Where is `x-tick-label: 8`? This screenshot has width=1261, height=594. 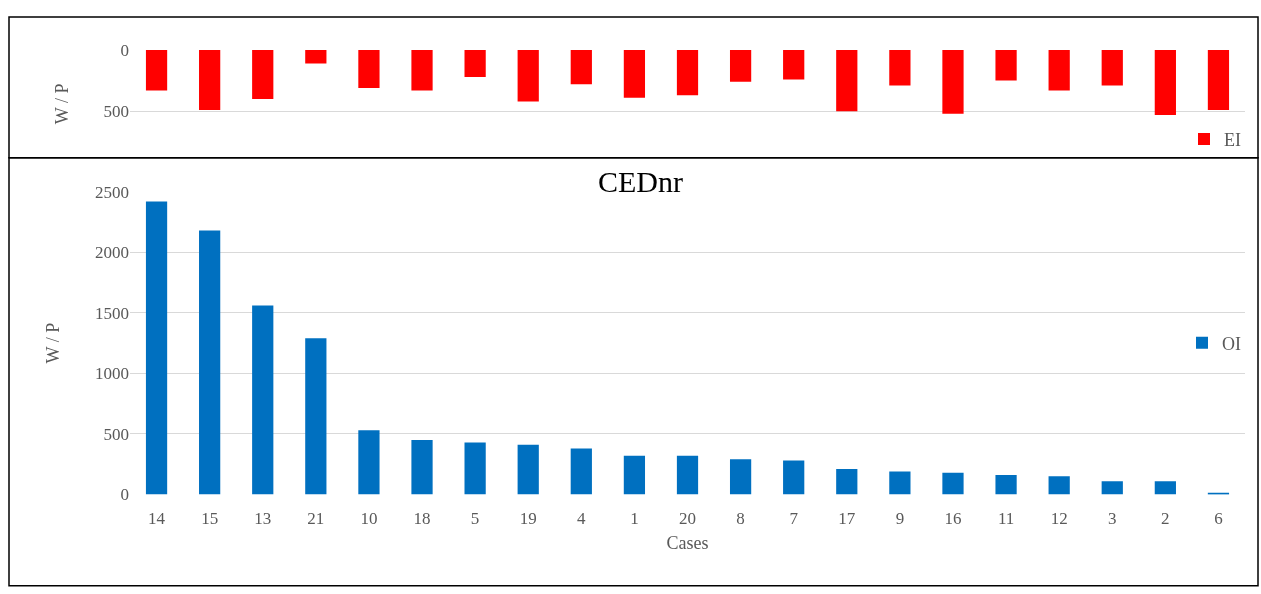 x-tick-label: 8 is located at coordinates (740, 519).